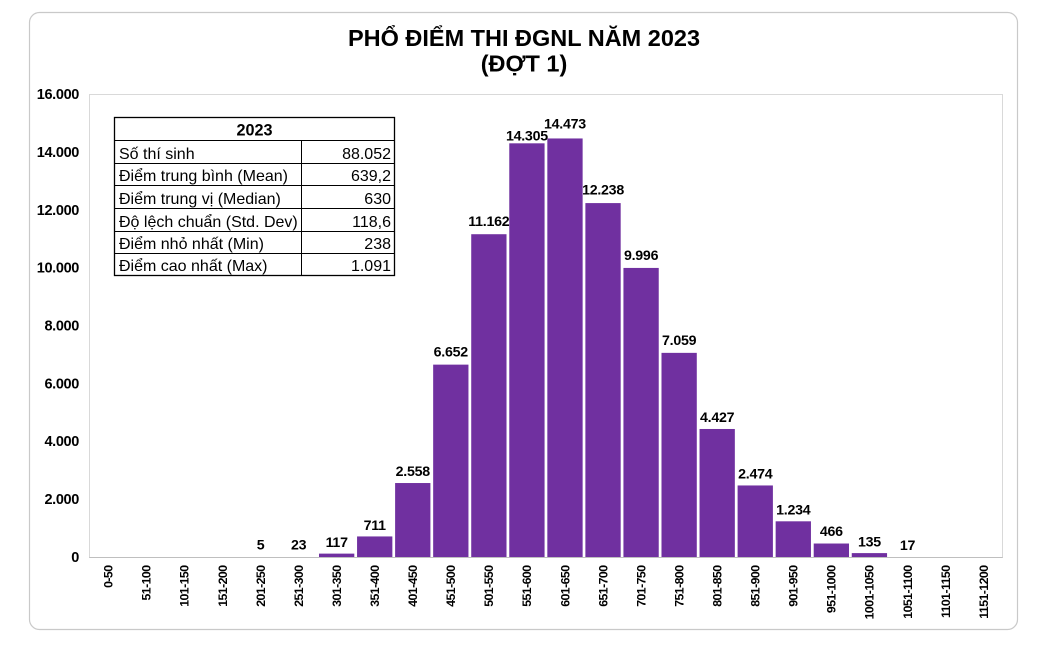 The image size is (1047, 648). Describe the element at coordinates (524, 63) in the screenshot. I see `svg-text: (ĐỢT 1)` at that location.